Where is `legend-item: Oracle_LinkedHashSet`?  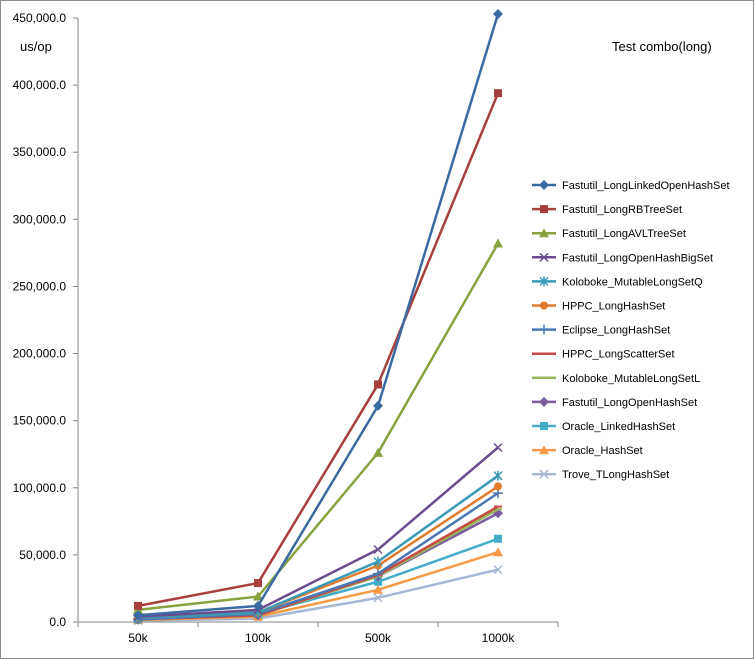 legend-item: Oracle_LinkedHashSet is located at coordinates (603, 427).